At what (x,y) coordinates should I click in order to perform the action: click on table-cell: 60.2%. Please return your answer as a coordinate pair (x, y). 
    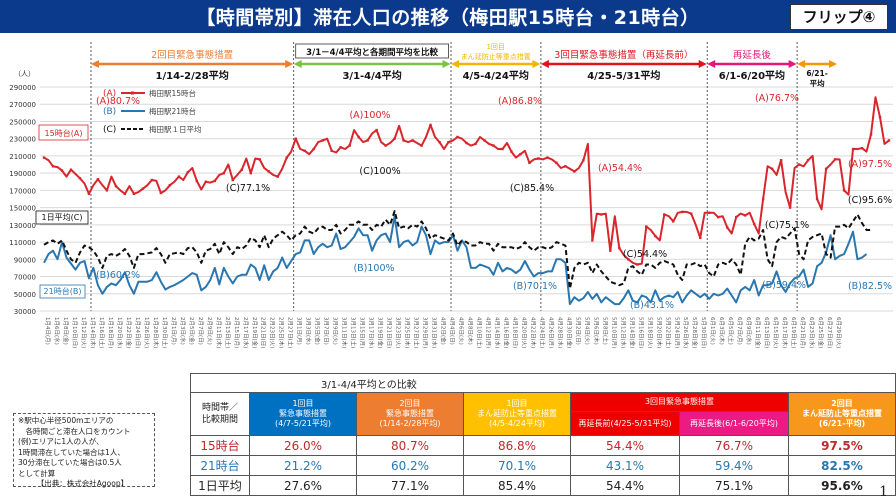
    Looking at the image, I should click on (410, 465).